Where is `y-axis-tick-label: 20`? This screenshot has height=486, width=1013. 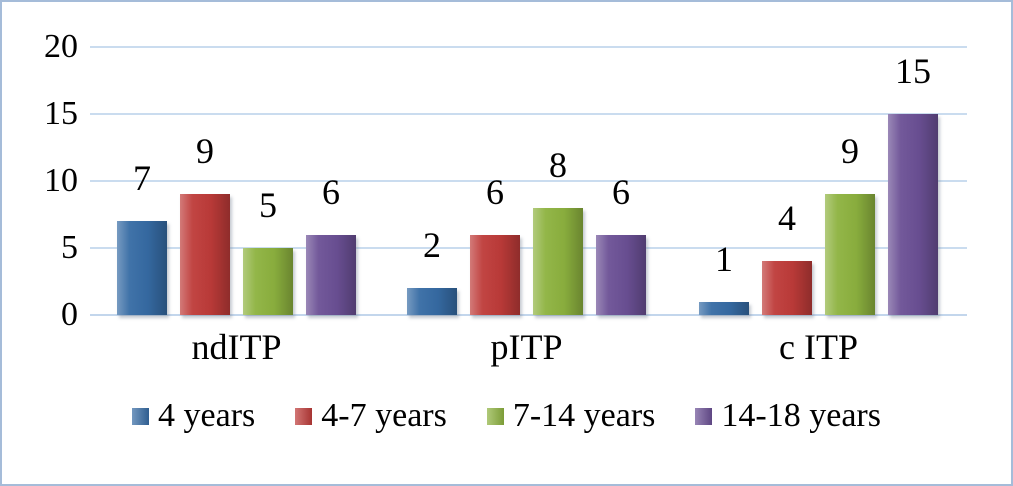
y-axis-tick-label: 20 is located at coordinates (61, 46).